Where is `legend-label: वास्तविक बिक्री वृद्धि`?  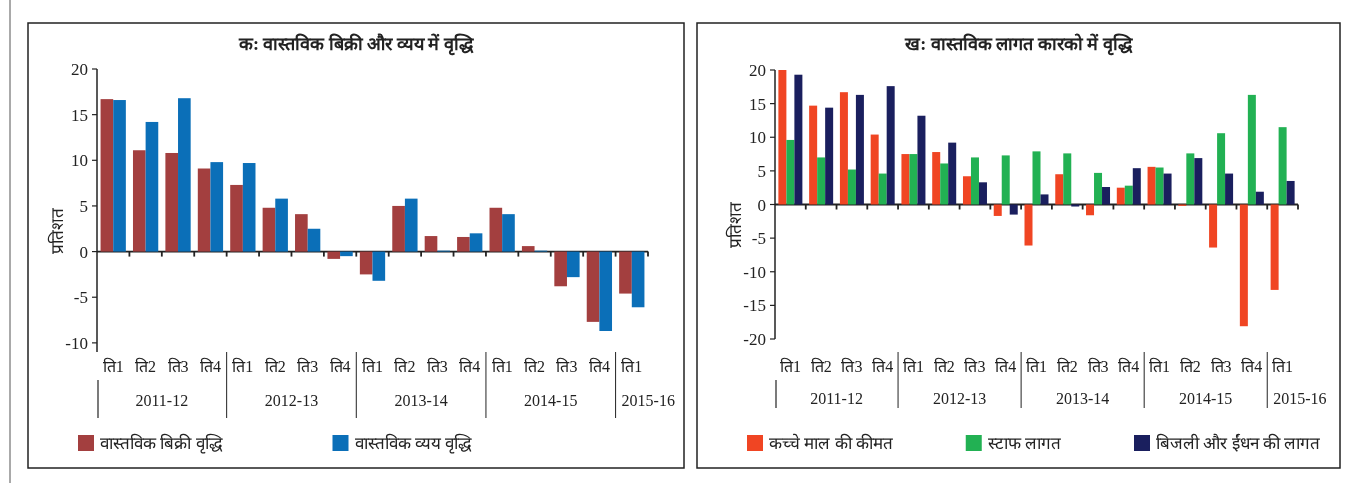
legend-label: वास्तविक बिक्री वृद्धि is located at coordinates (161, 443).